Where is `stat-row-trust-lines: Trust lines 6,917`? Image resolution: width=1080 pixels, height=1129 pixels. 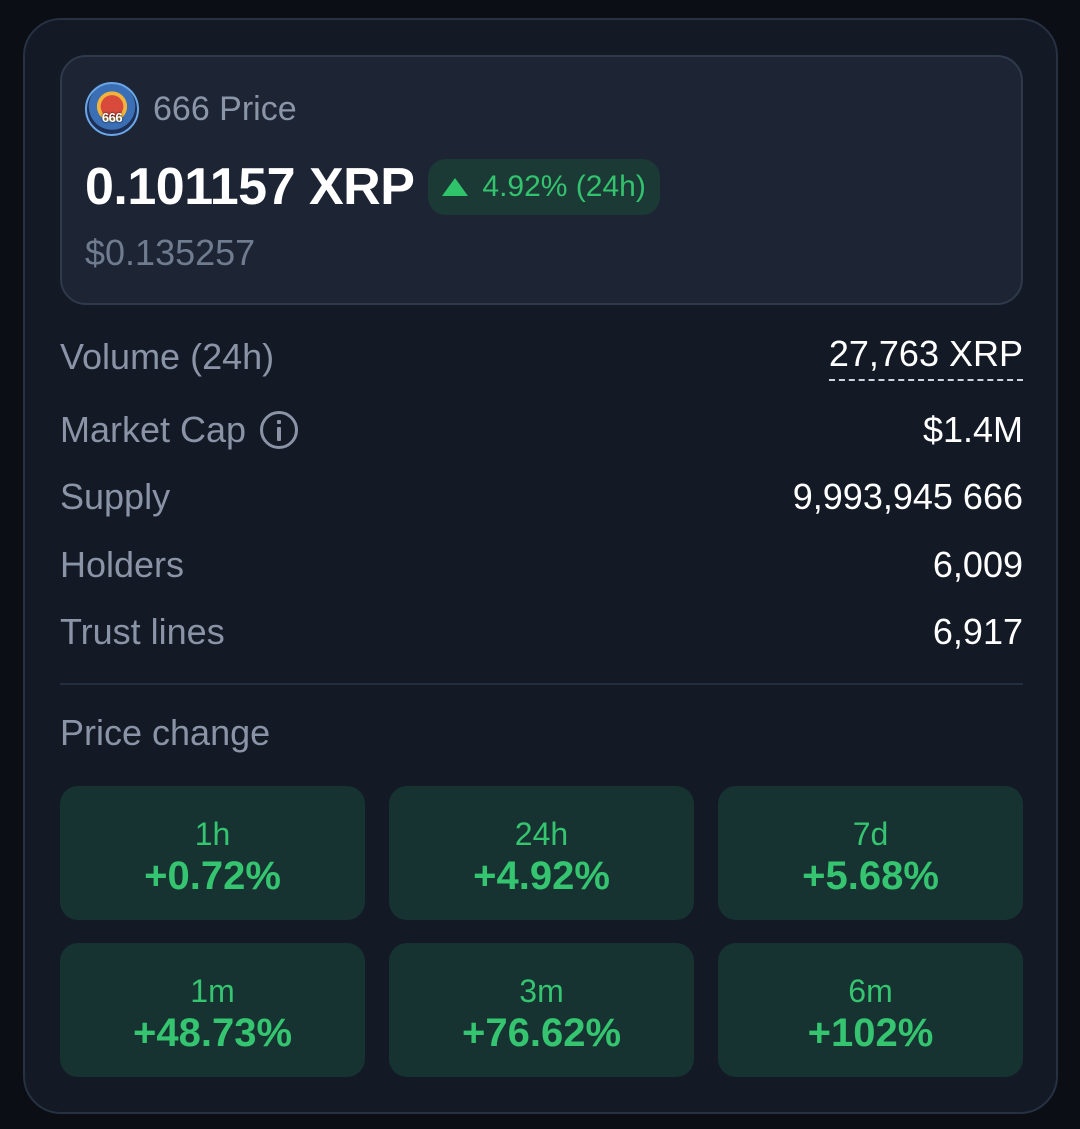
stat-row-trust-lines: Trust lines 6,917 is located at coordinates (541, 632).